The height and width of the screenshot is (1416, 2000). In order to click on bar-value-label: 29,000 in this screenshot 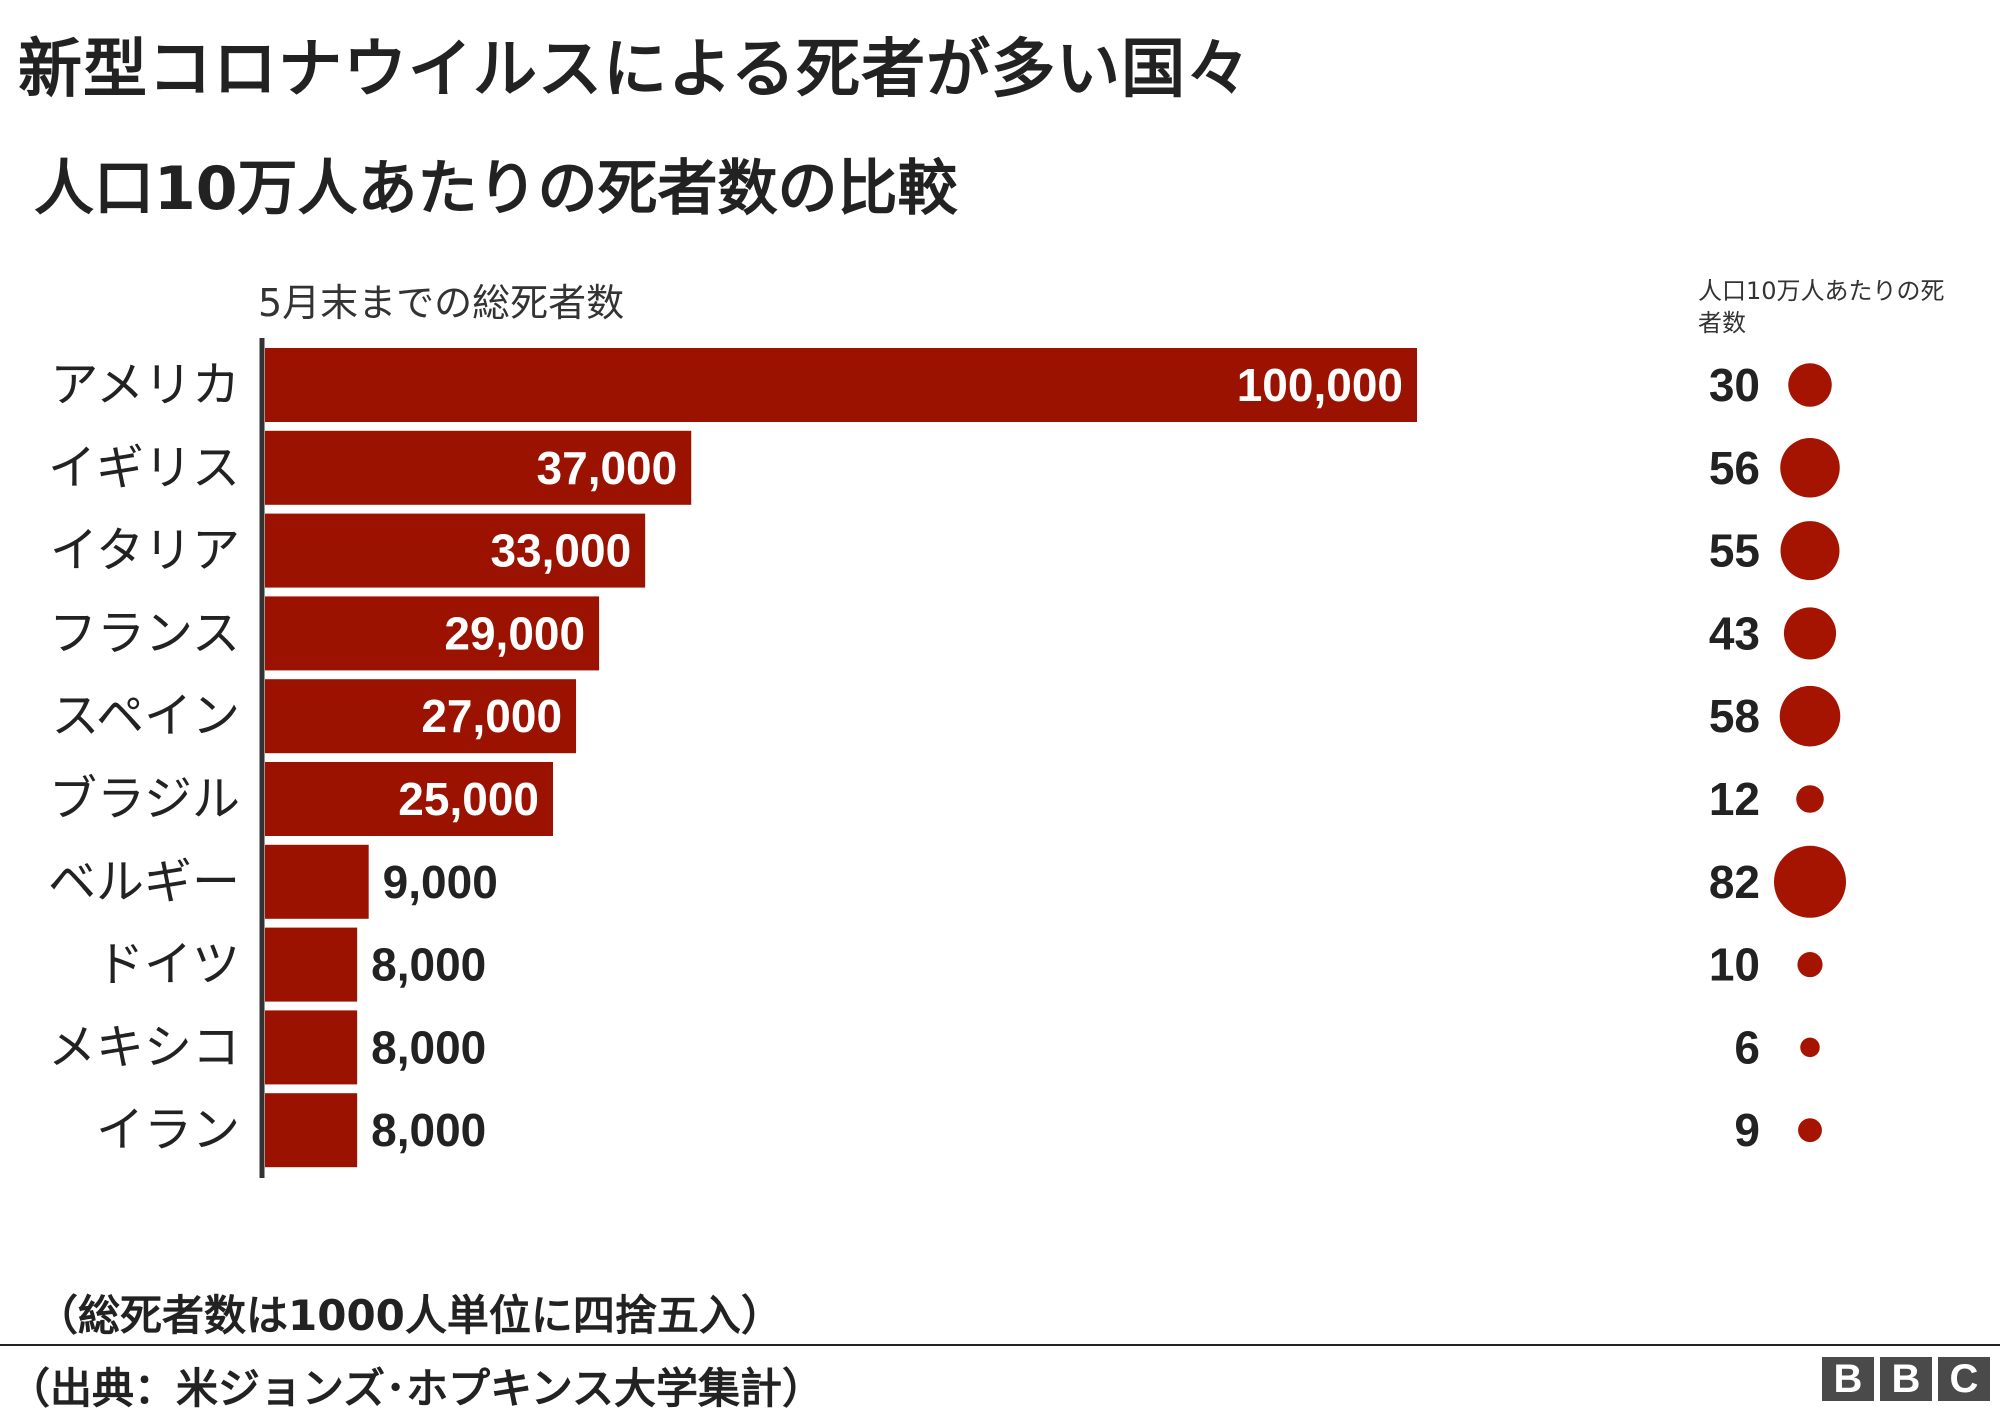, I will do `click(514, 633)`.